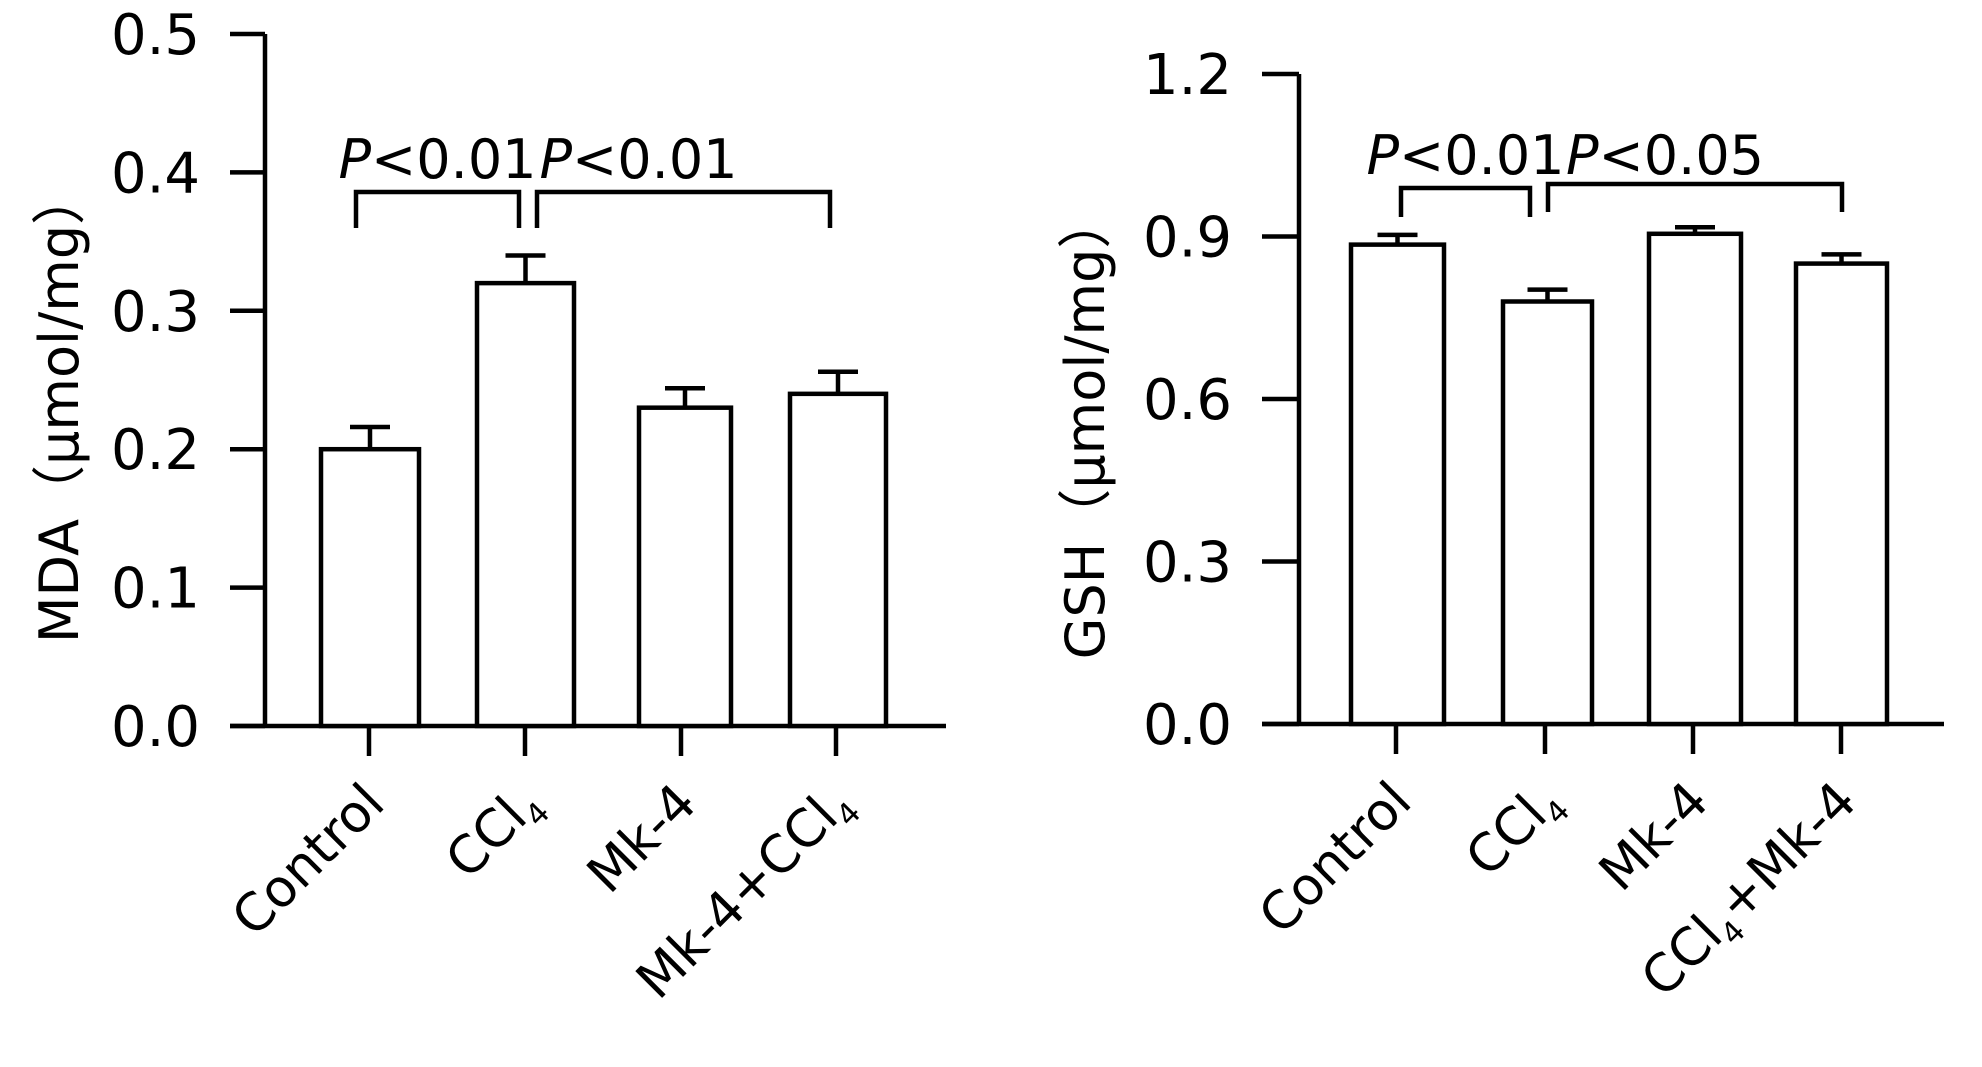 This screenshot has width=1982, height=1067. I want to click on y-tick-label: 0.1, so click(155, 589).